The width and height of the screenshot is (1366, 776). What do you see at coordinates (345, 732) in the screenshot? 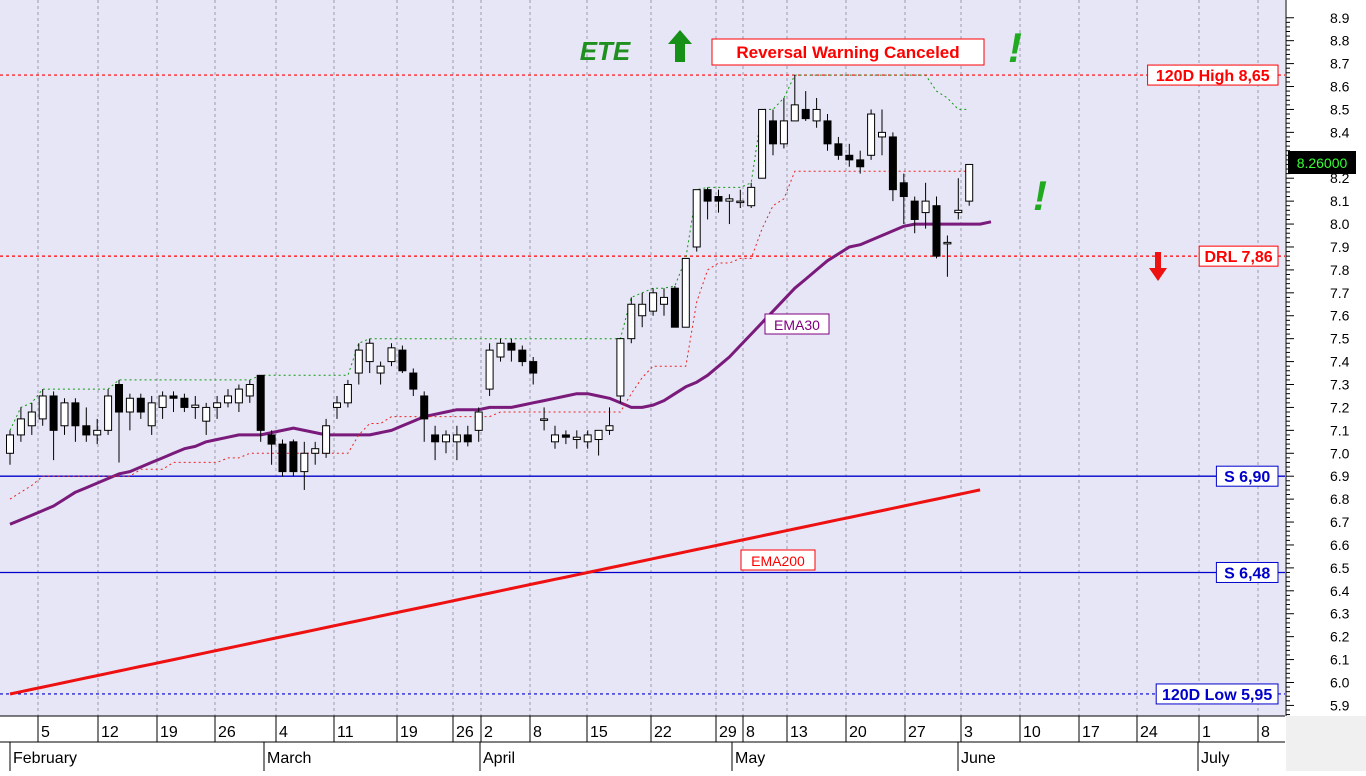
I see `day-label: 11` at bounding box center [345, 732].